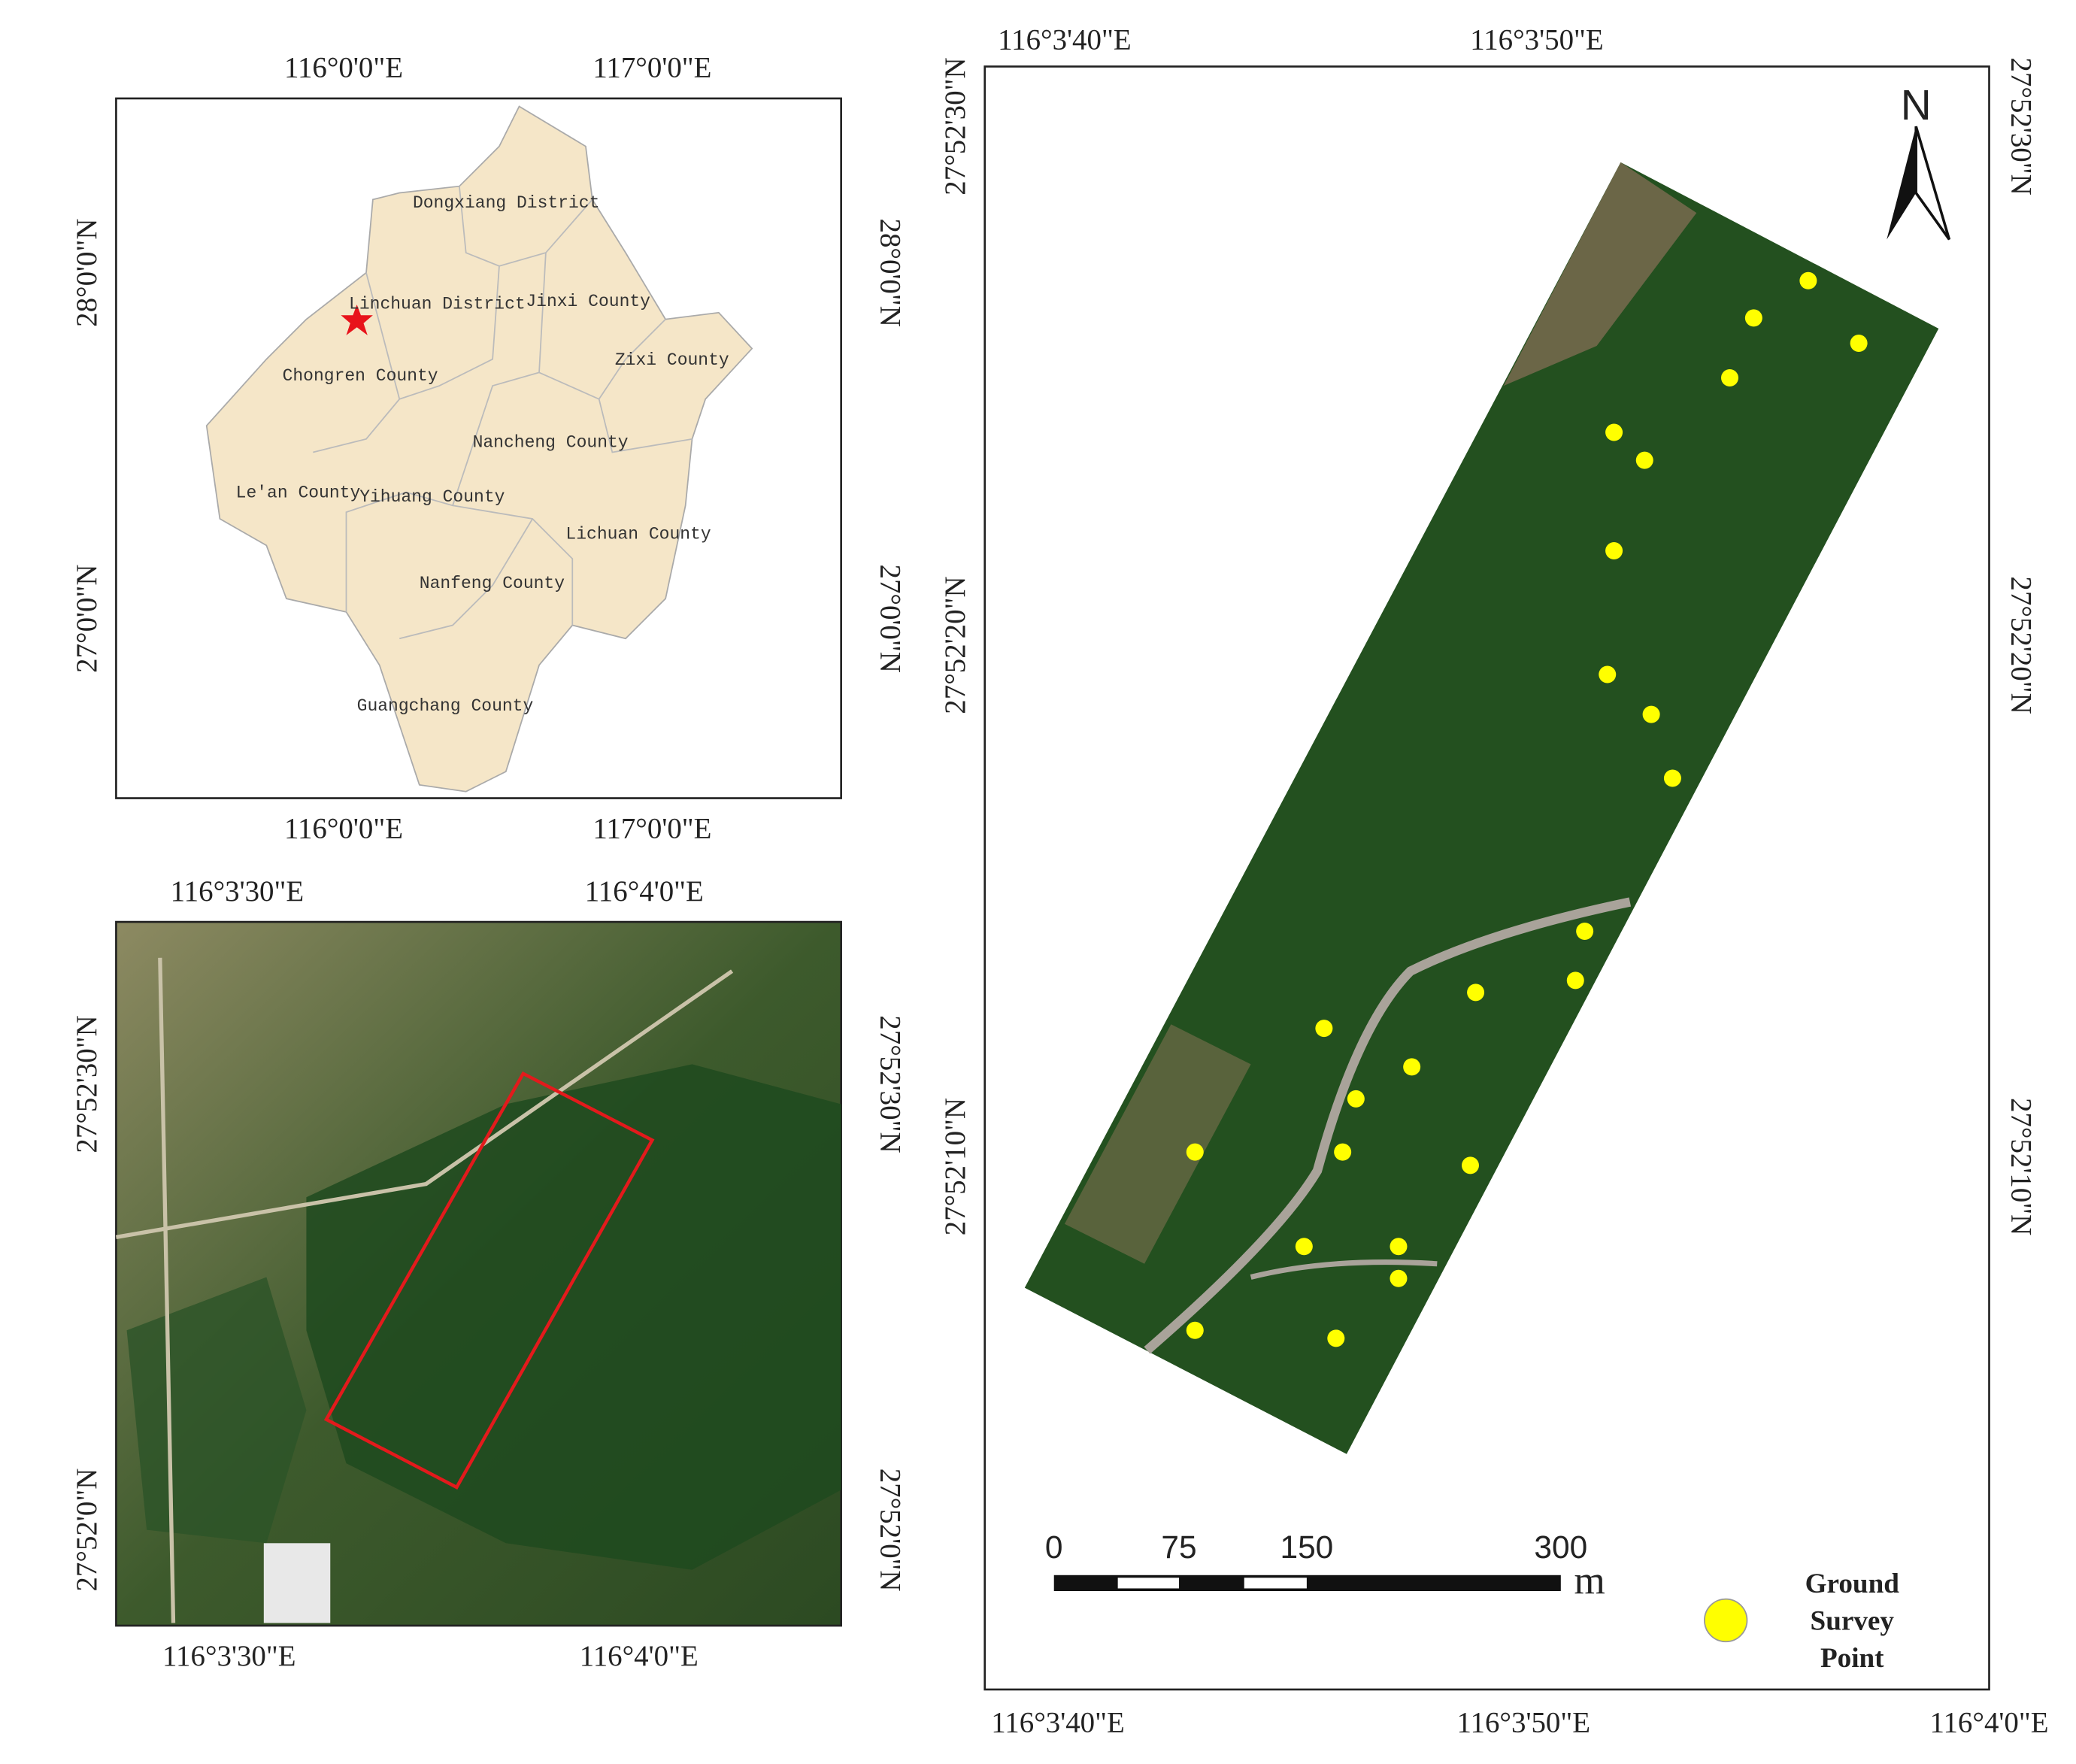 The image size is (2076, 1764). I want to click on county-label: Dongxiang District, so click(506, 203).